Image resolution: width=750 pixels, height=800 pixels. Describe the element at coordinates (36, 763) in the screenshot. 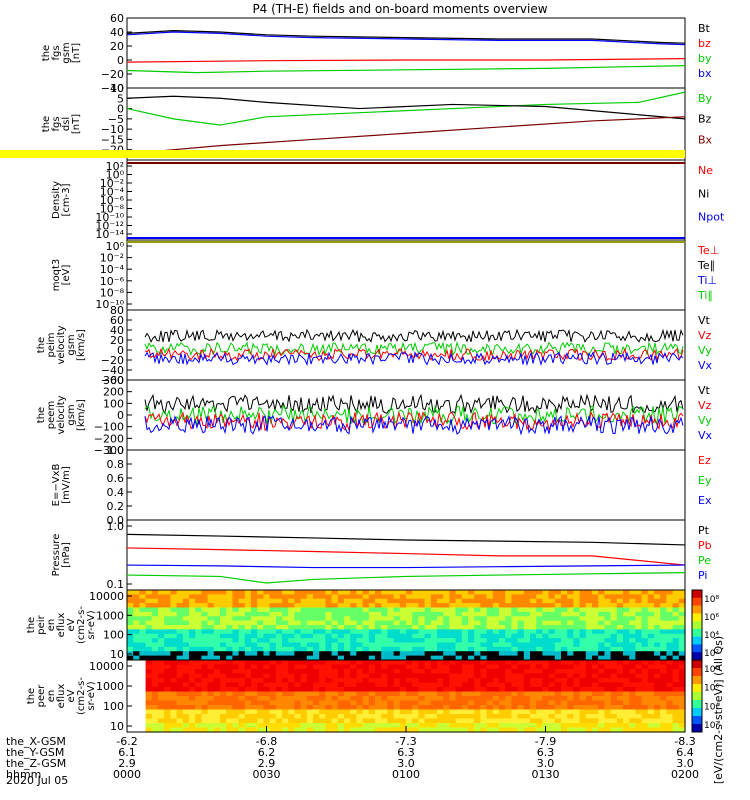

I see `ephem-row-label: the_Z-GSM` at that location.